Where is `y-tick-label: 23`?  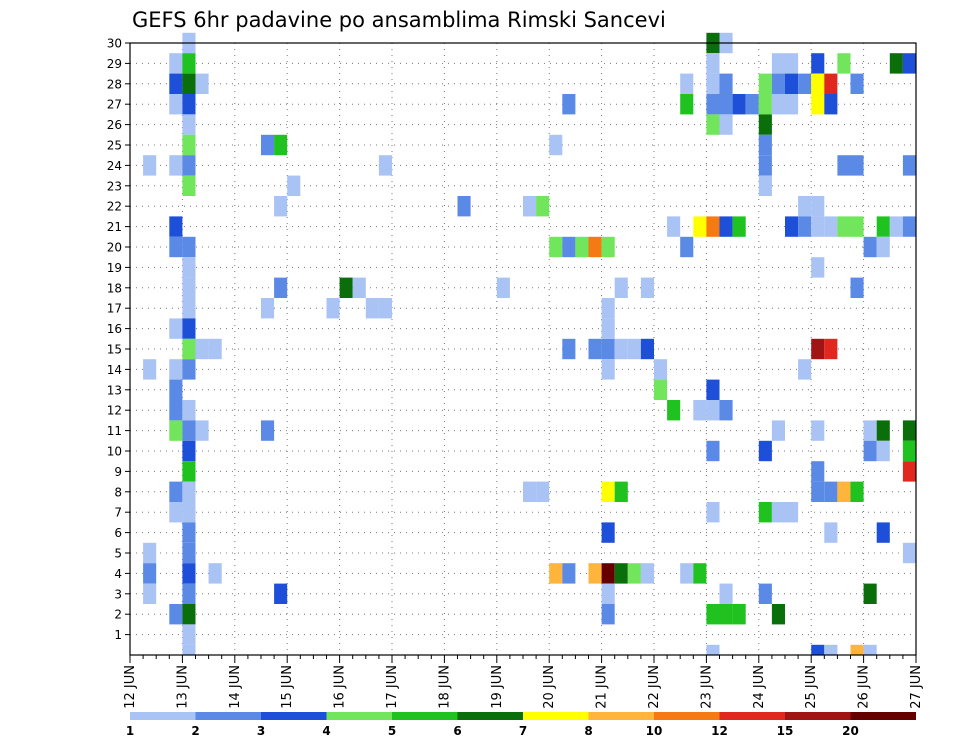
y-tick-label: 23 is located at coordinates (114, 186).